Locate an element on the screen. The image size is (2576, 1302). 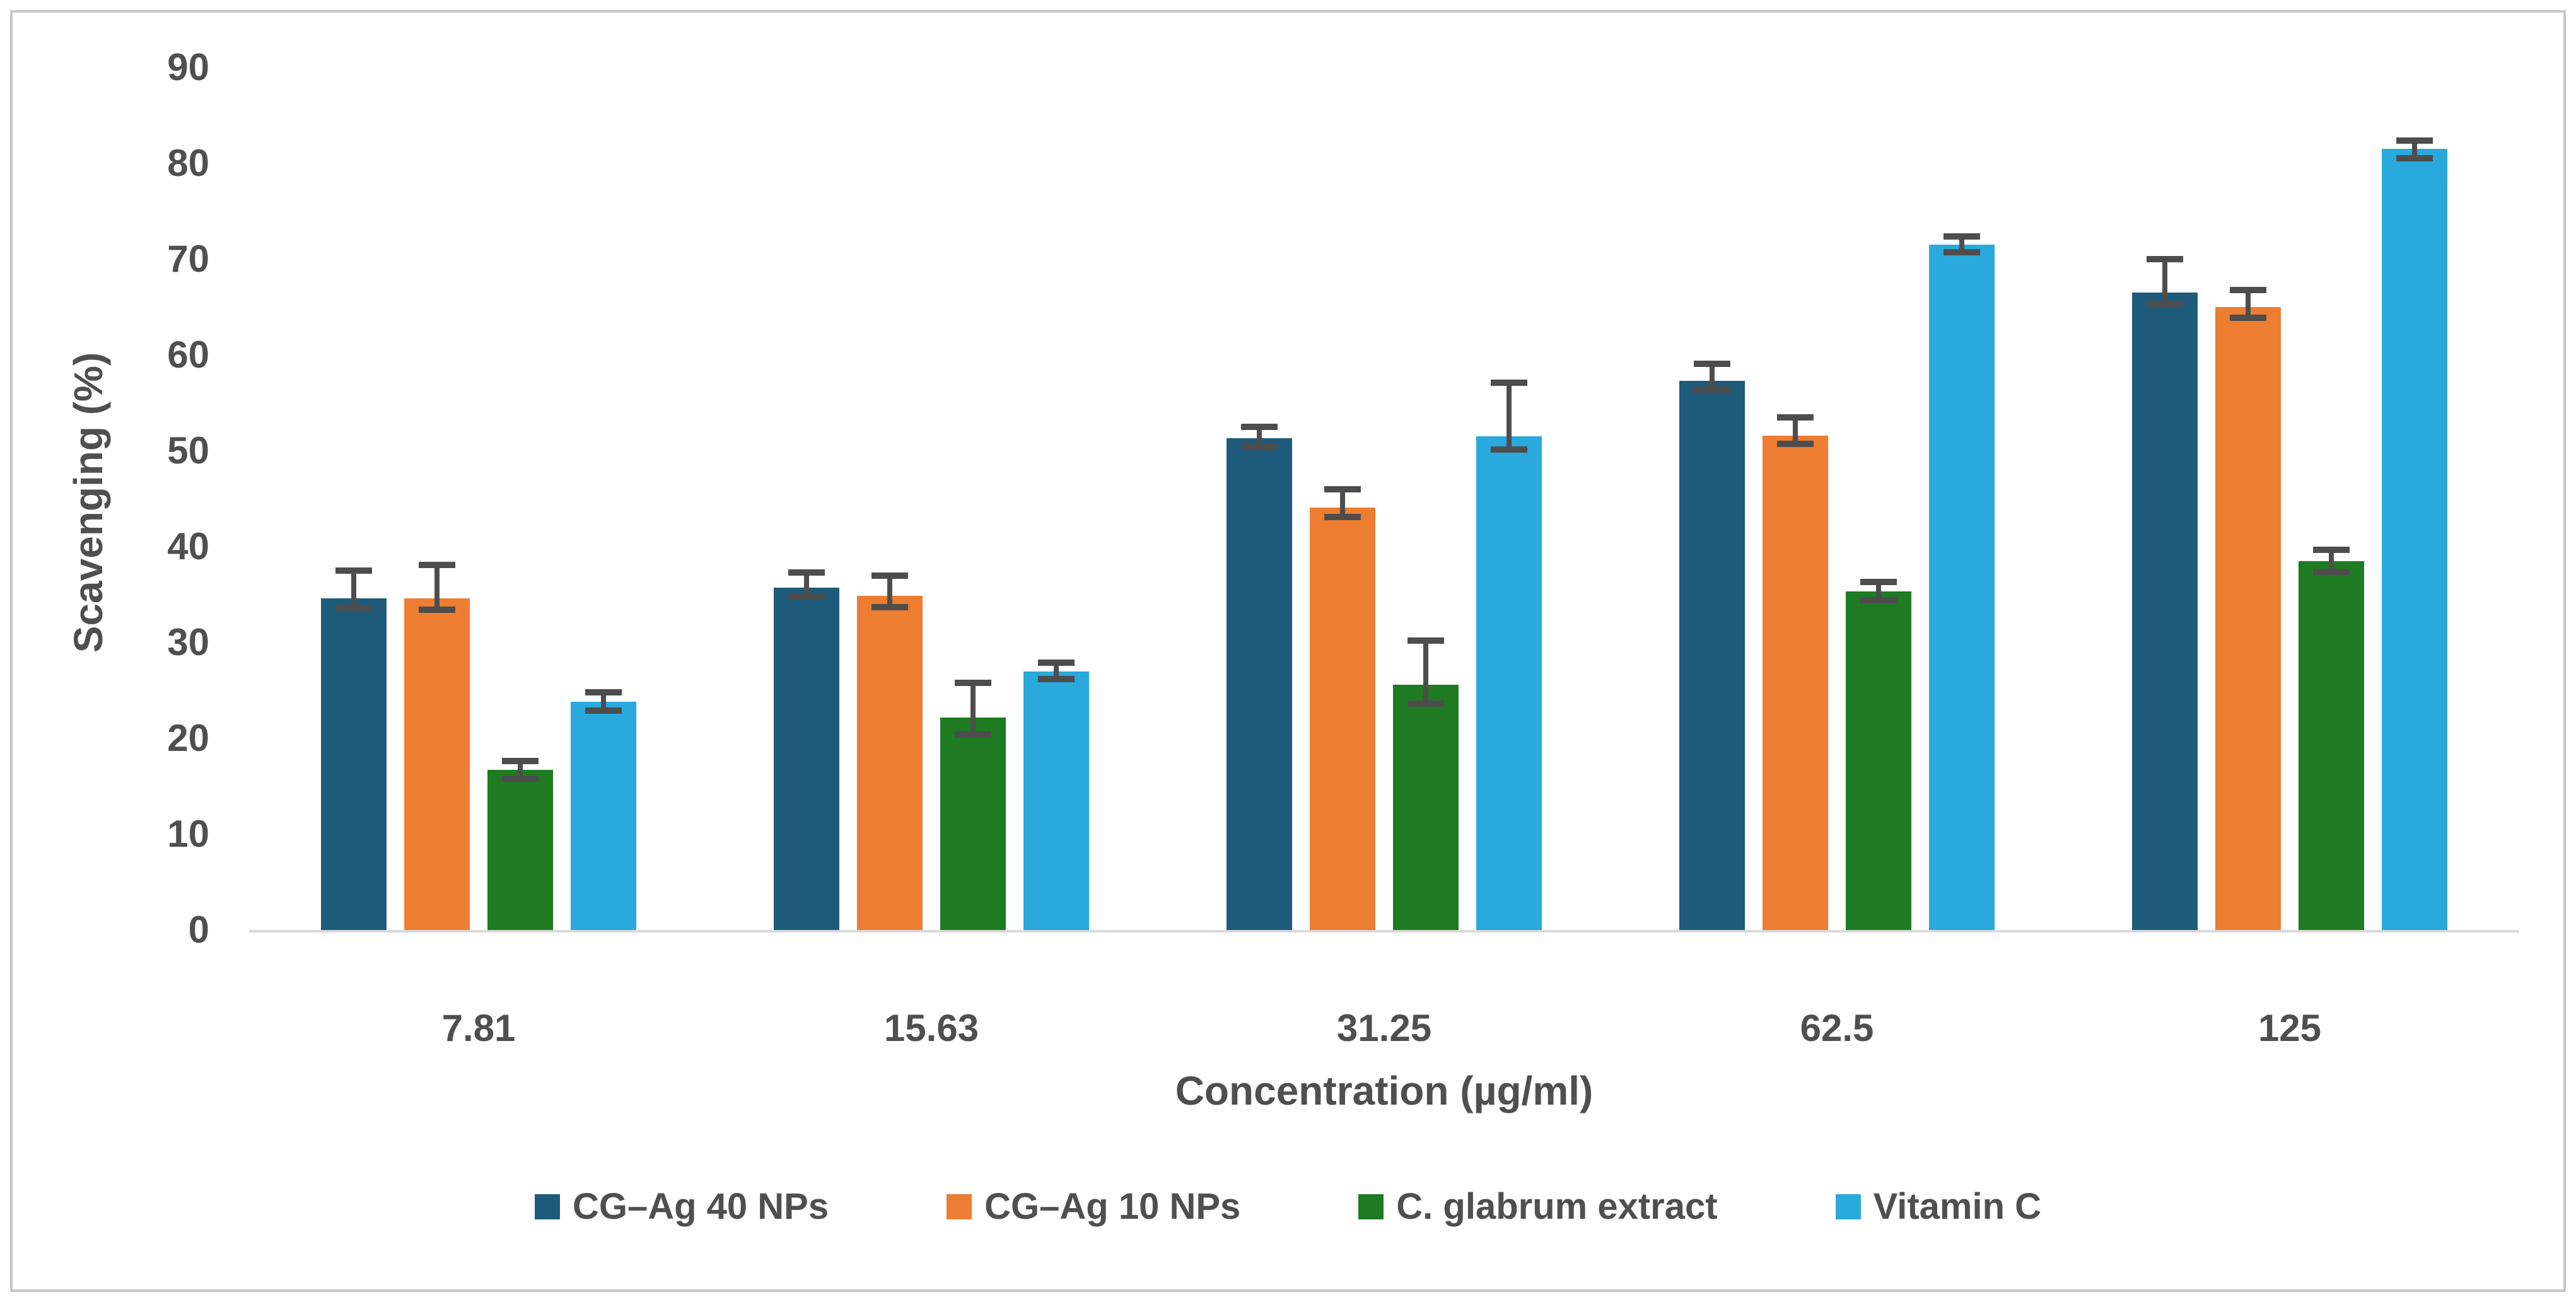
y-tick-label: 80 is located at coordinates (188, 163).